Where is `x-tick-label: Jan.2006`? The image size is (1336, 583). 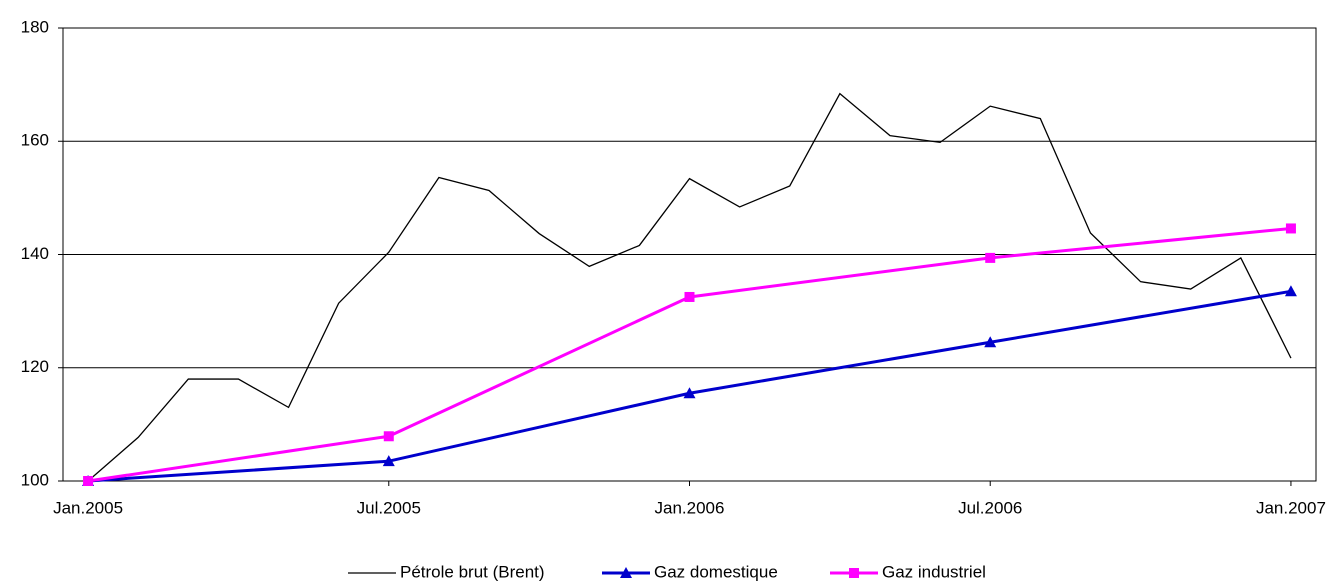
x-tick-label: Jan.2006 is located at coordinates (690, 507).